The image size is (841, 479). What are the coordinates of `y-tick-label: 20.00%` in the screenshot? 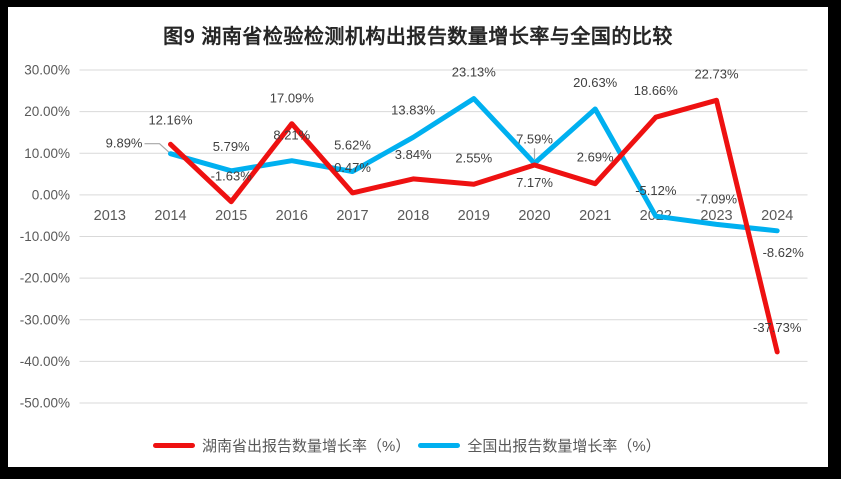 It's located at (47, 111).